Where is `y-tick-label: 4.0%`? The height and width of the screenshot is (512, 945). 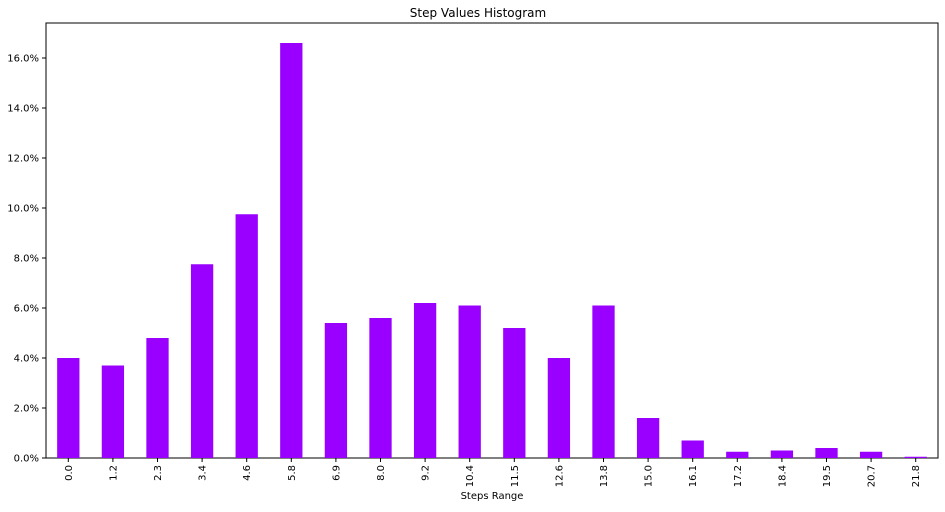 y-tick-label: 4.0% is located at coordinates (26, 359).